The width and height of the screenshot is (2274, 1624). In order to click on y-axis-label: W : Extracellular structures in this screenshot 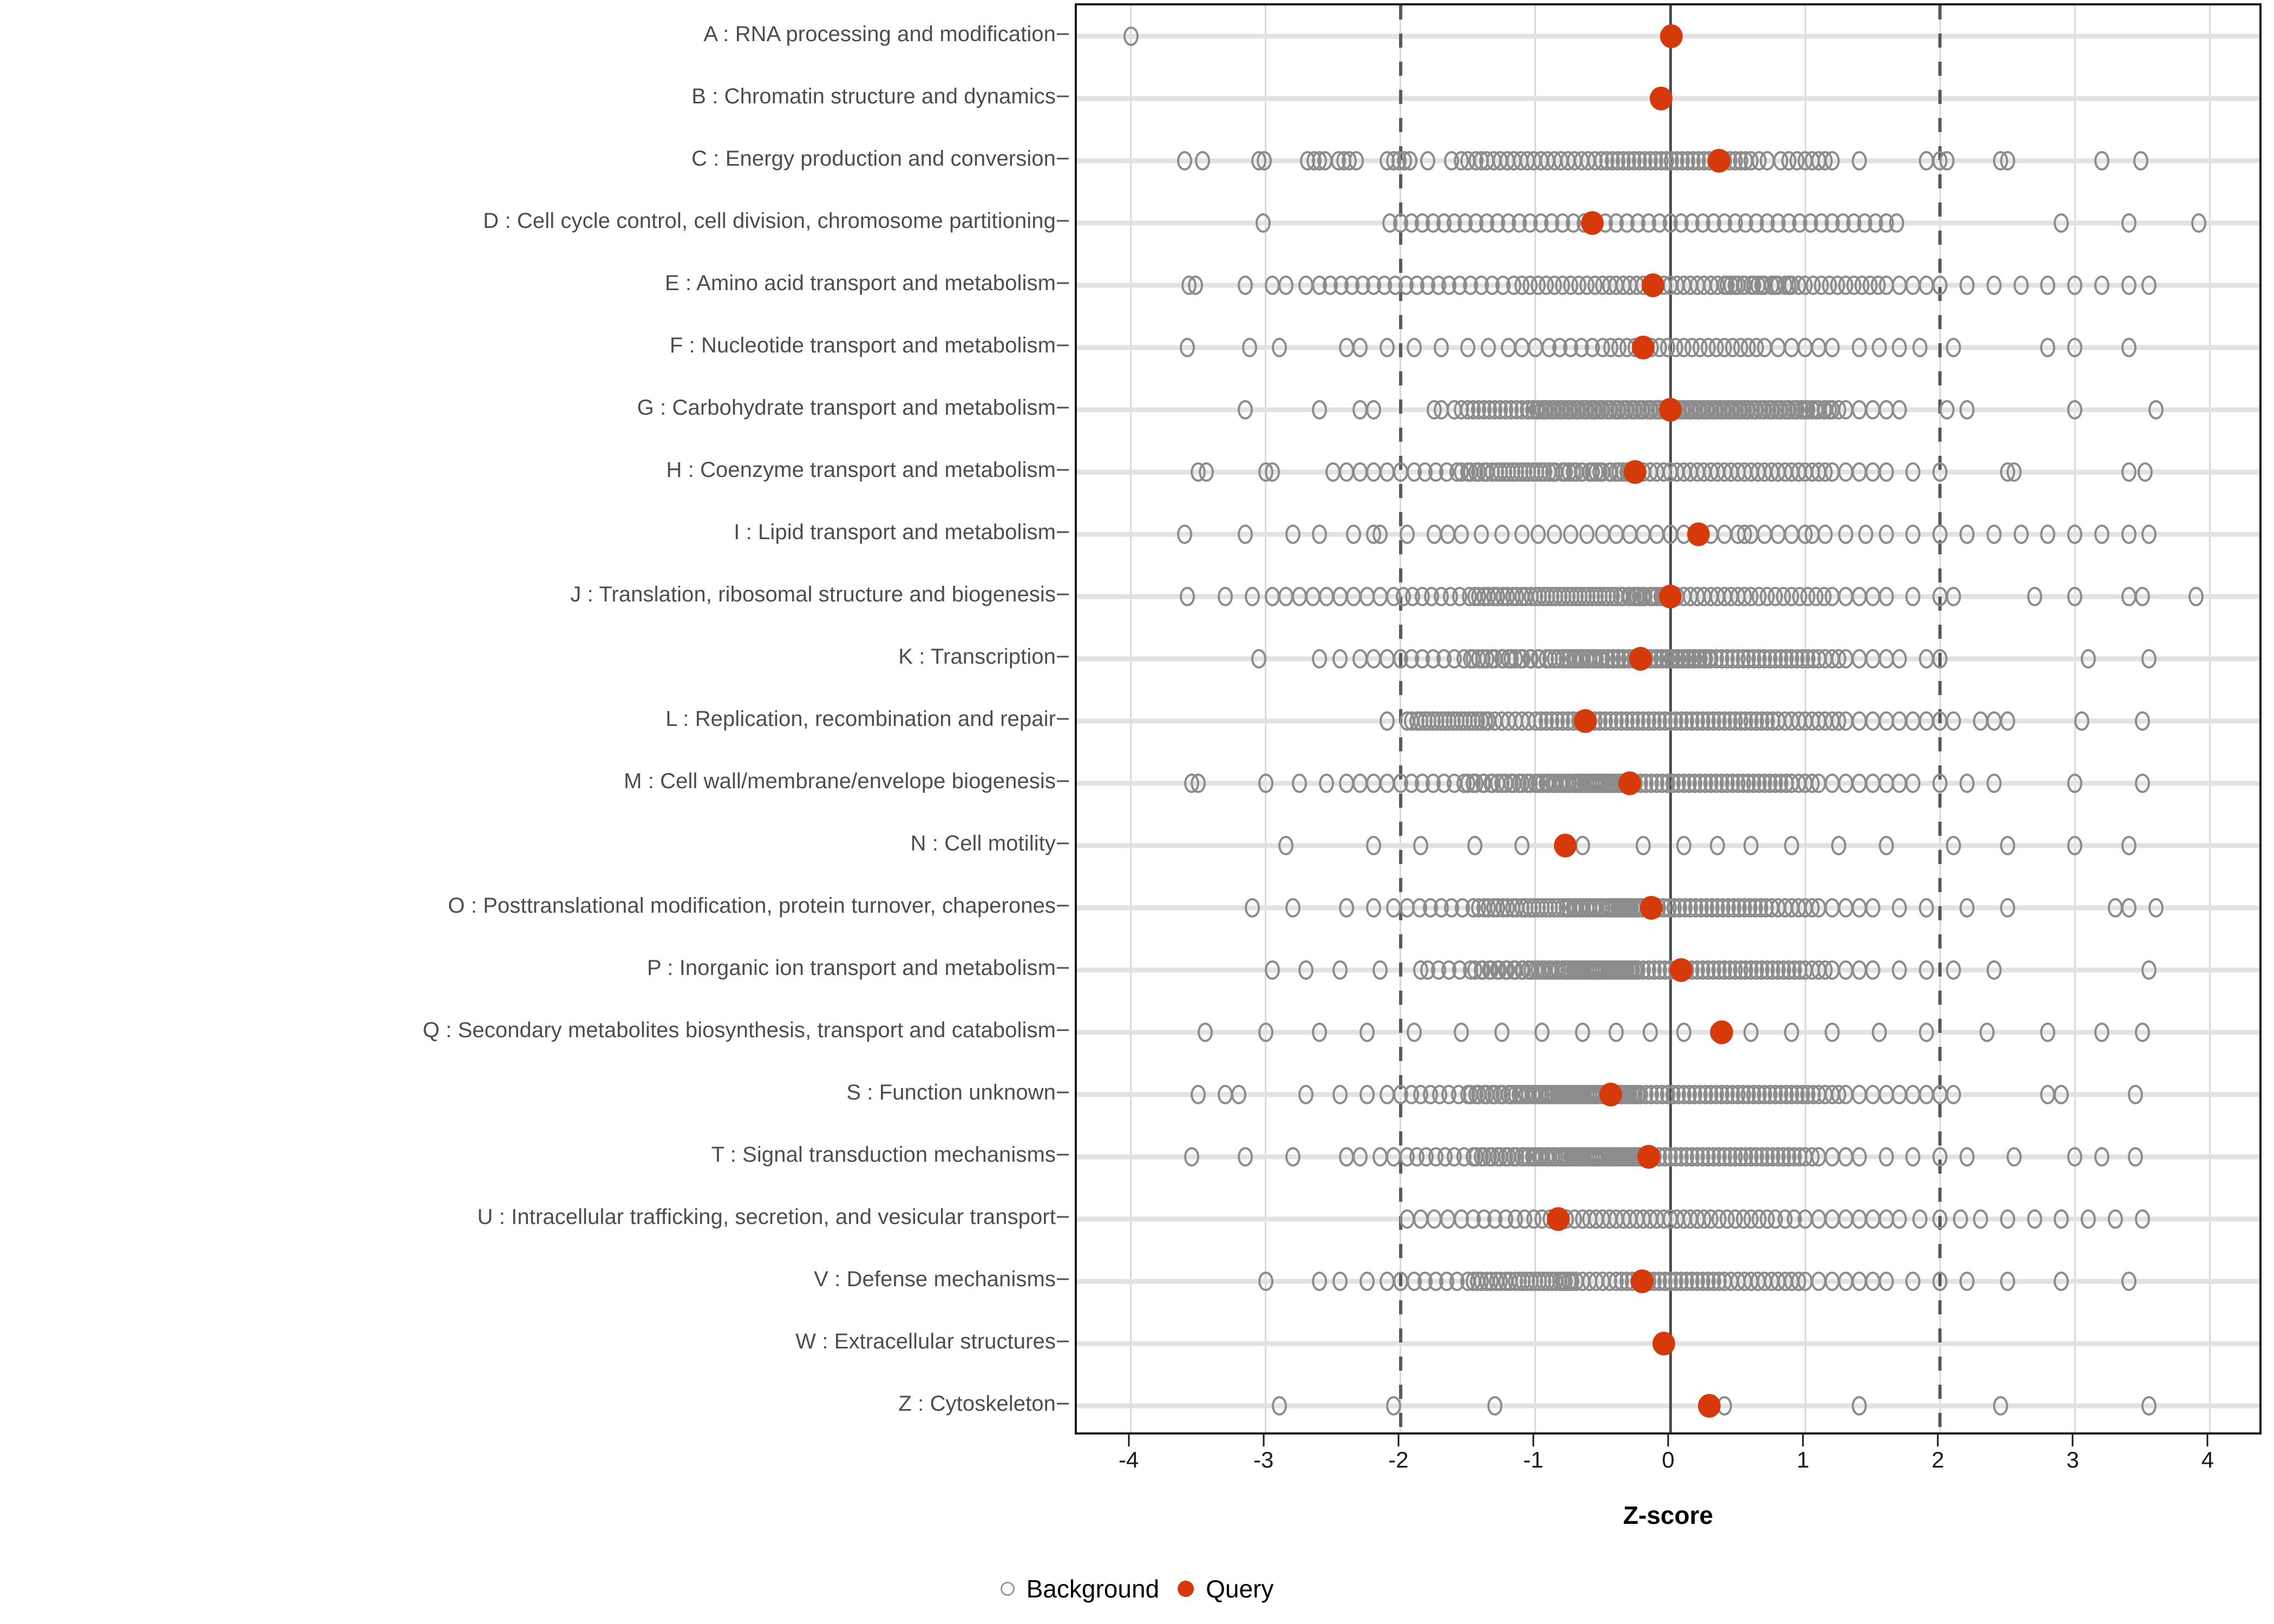, I will do `click(926, 1341)`.